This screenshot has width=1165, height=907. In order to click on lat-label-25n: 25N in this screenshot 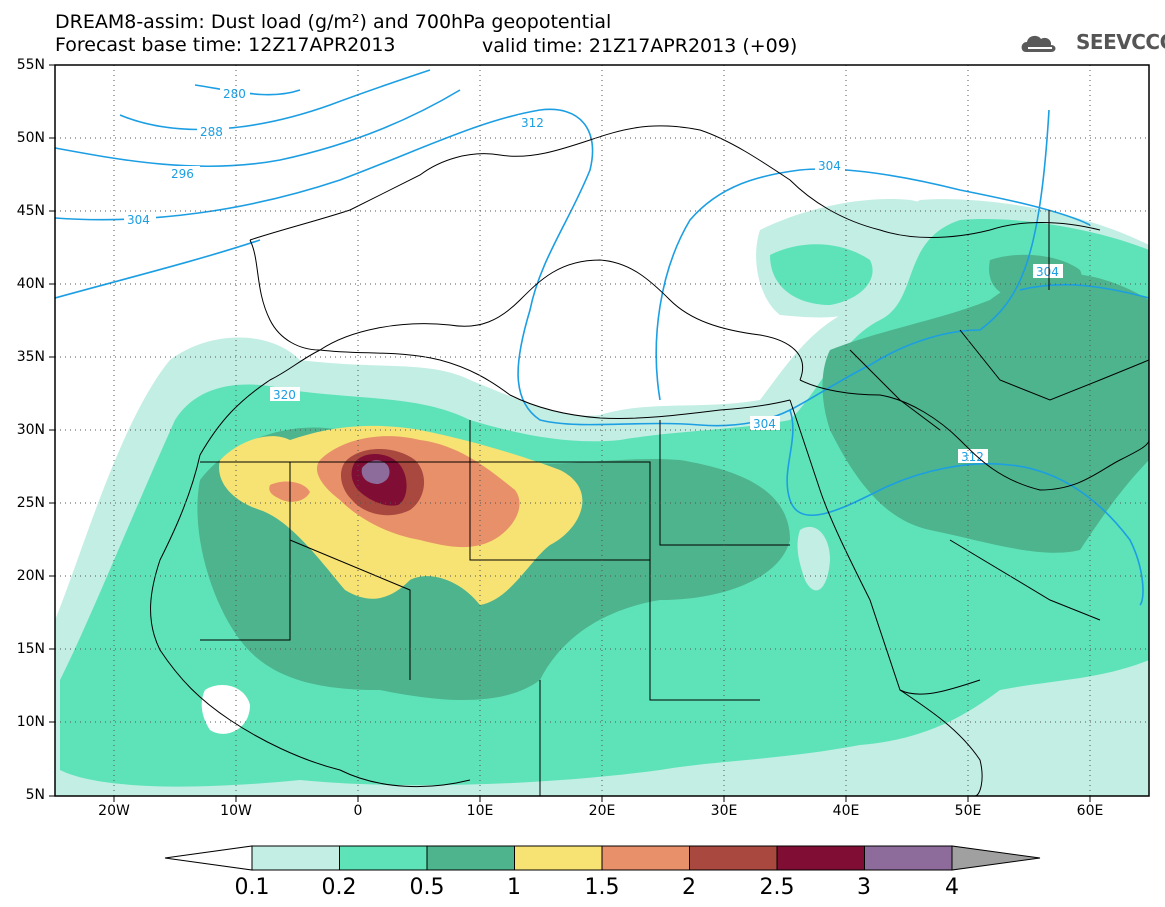, I will do `click(30, 503)`.